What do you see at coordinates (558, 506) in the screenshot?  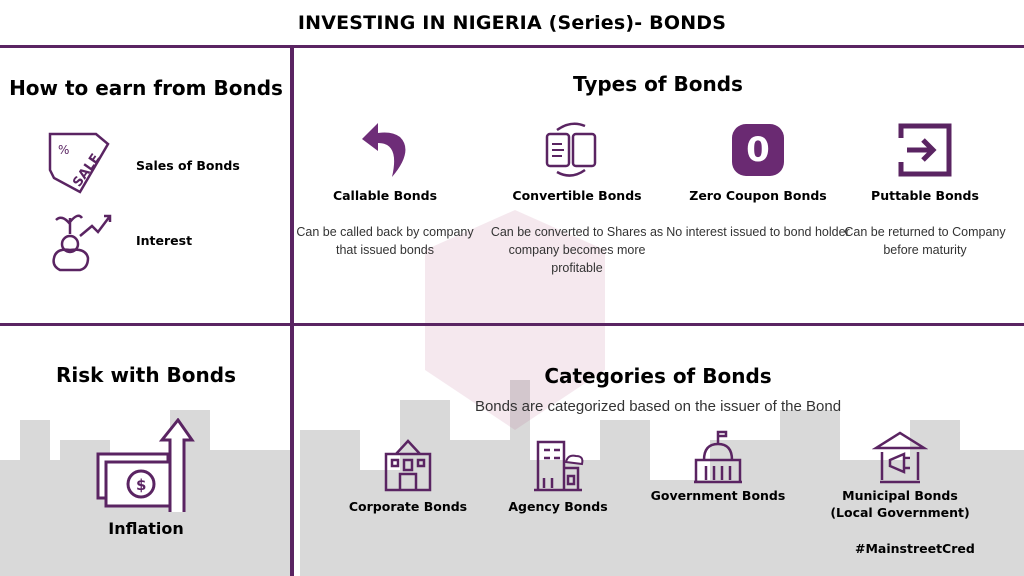 I see `category-label: Agency Bonds` at bounding box center [558, 506].